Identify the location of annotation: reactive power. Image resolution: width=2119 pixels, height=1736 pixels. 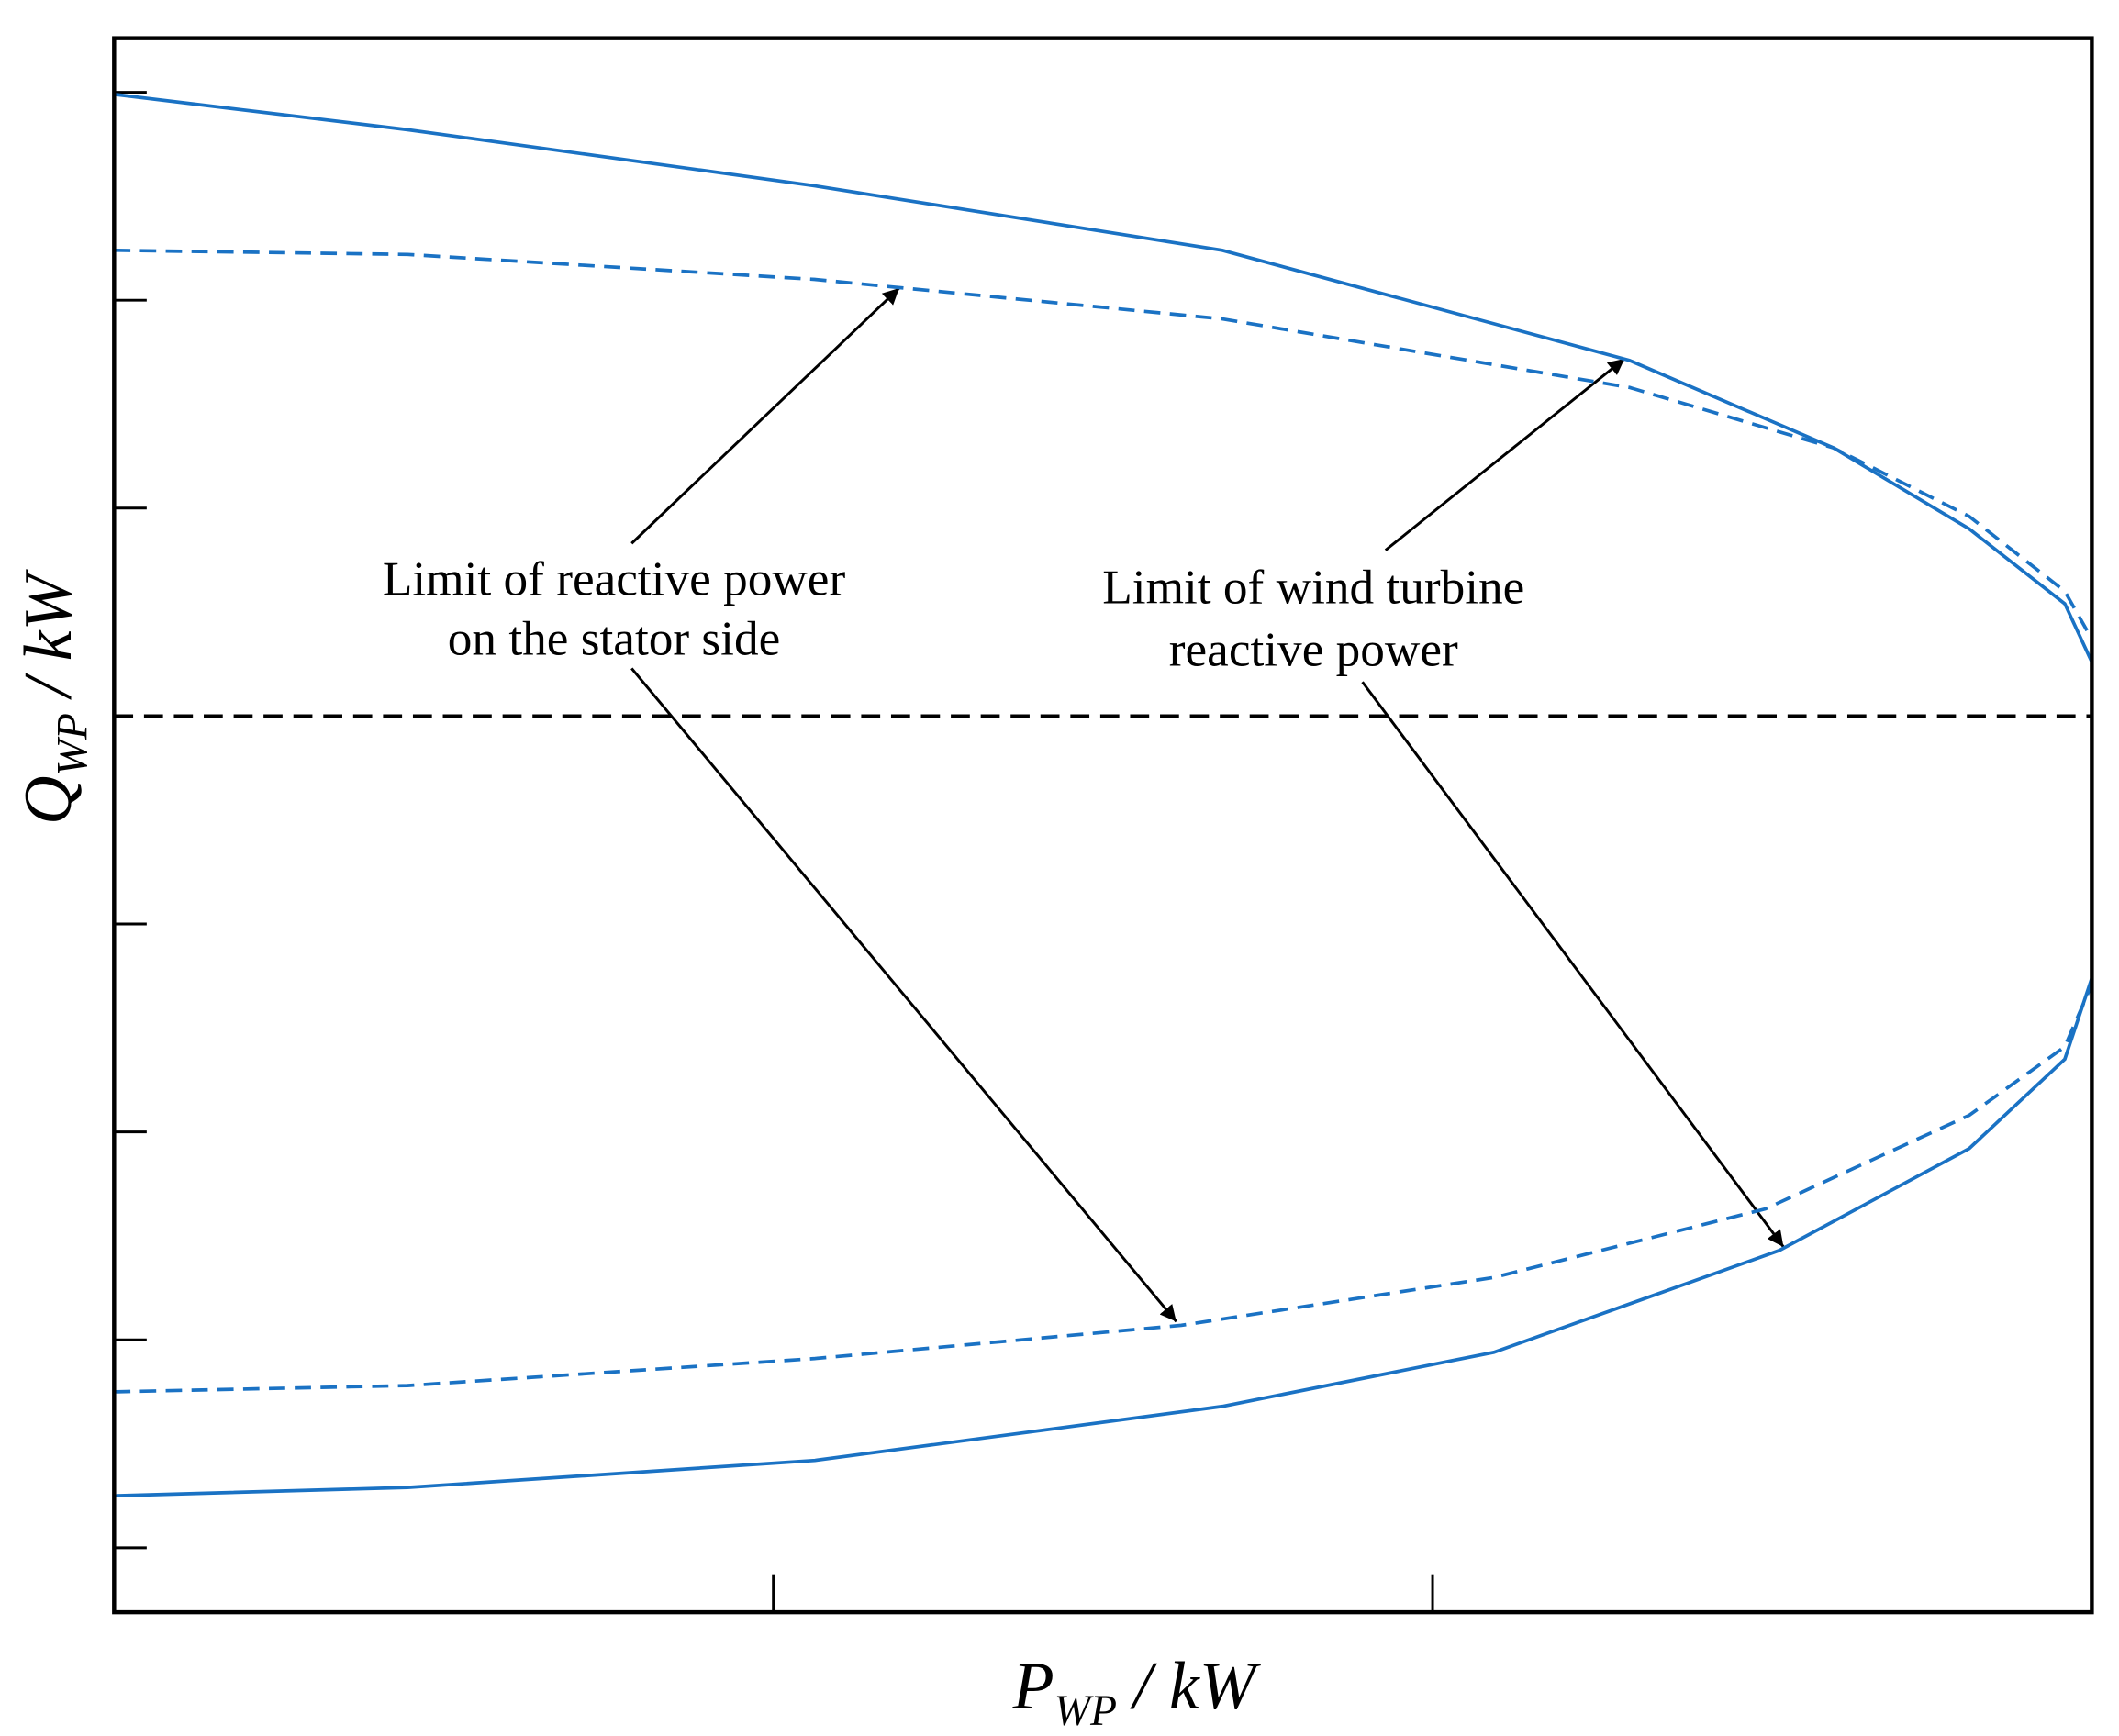
(1313, 649).